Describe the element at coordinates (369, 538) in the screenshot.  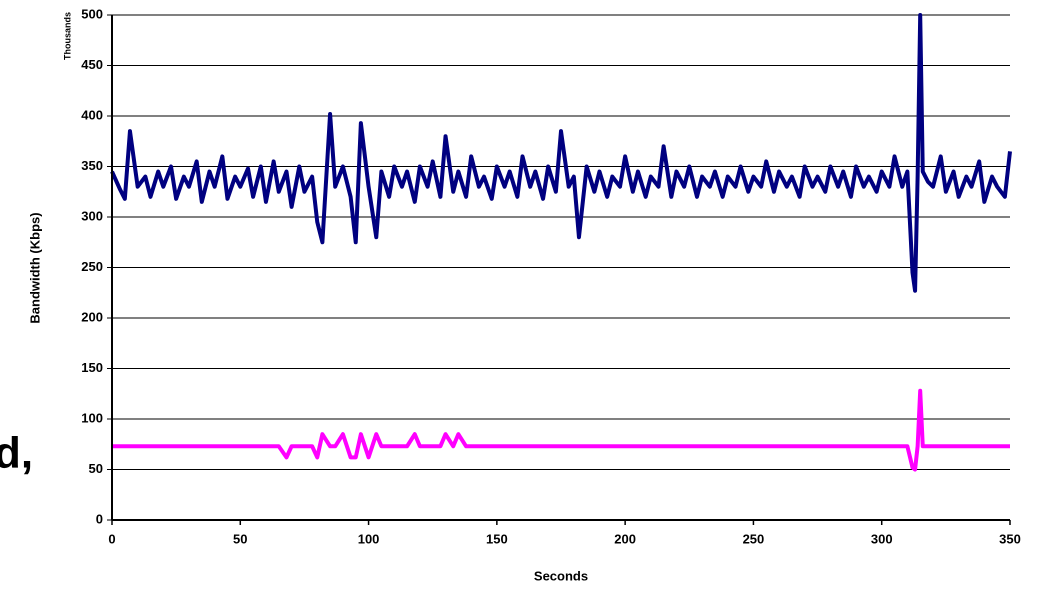
I see `x-tick-label: 100` at that location.